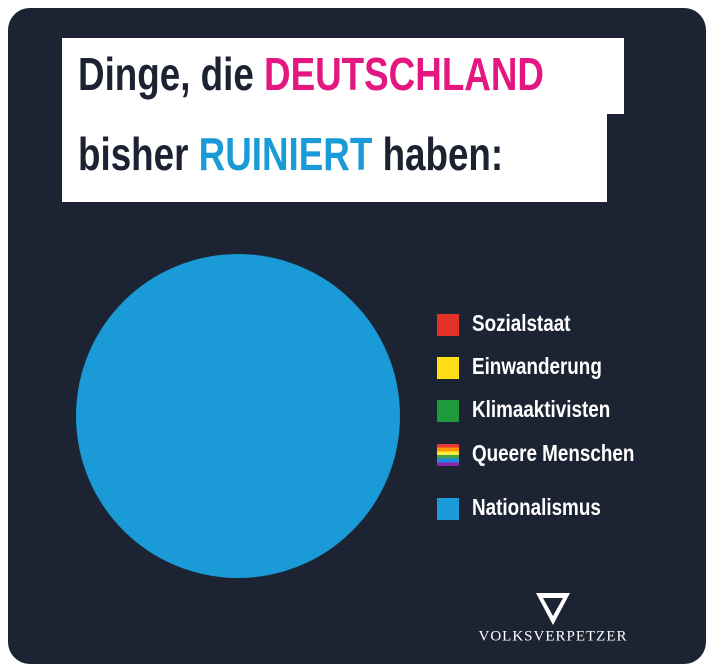  I want to click on legend-label: Sozialstaat, so click(521, 323).